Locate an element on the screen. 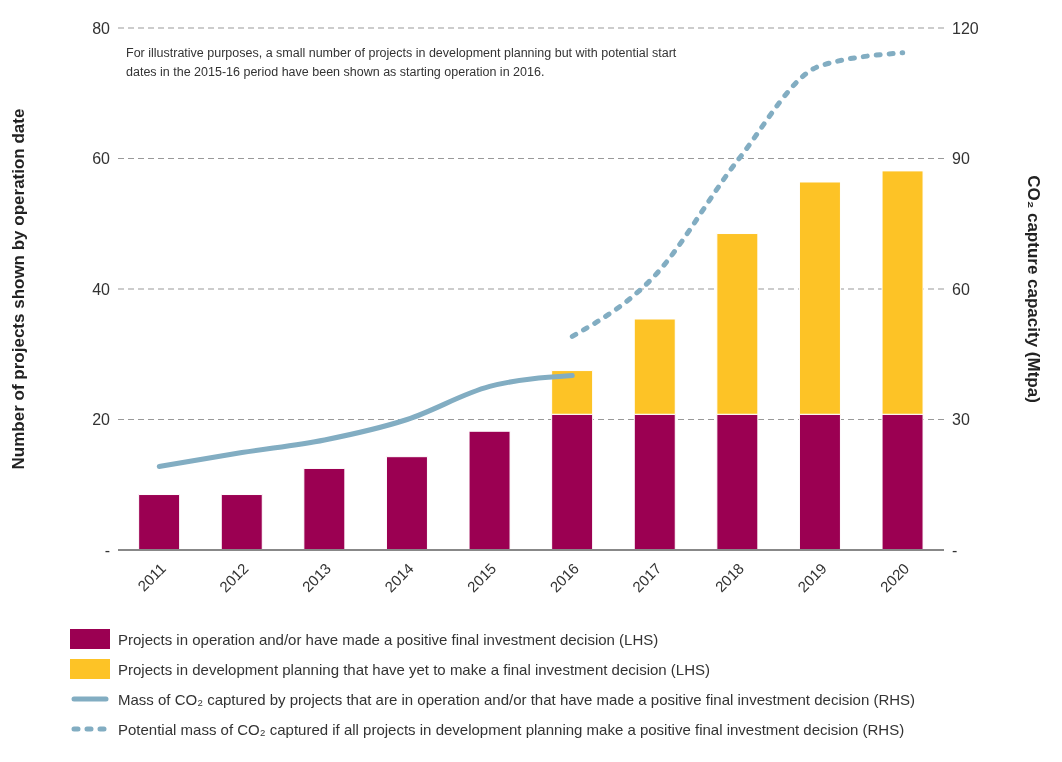 This screenshot has height=762, width=1062. y-tick-label: 80 is located at coordinates (101, 28).